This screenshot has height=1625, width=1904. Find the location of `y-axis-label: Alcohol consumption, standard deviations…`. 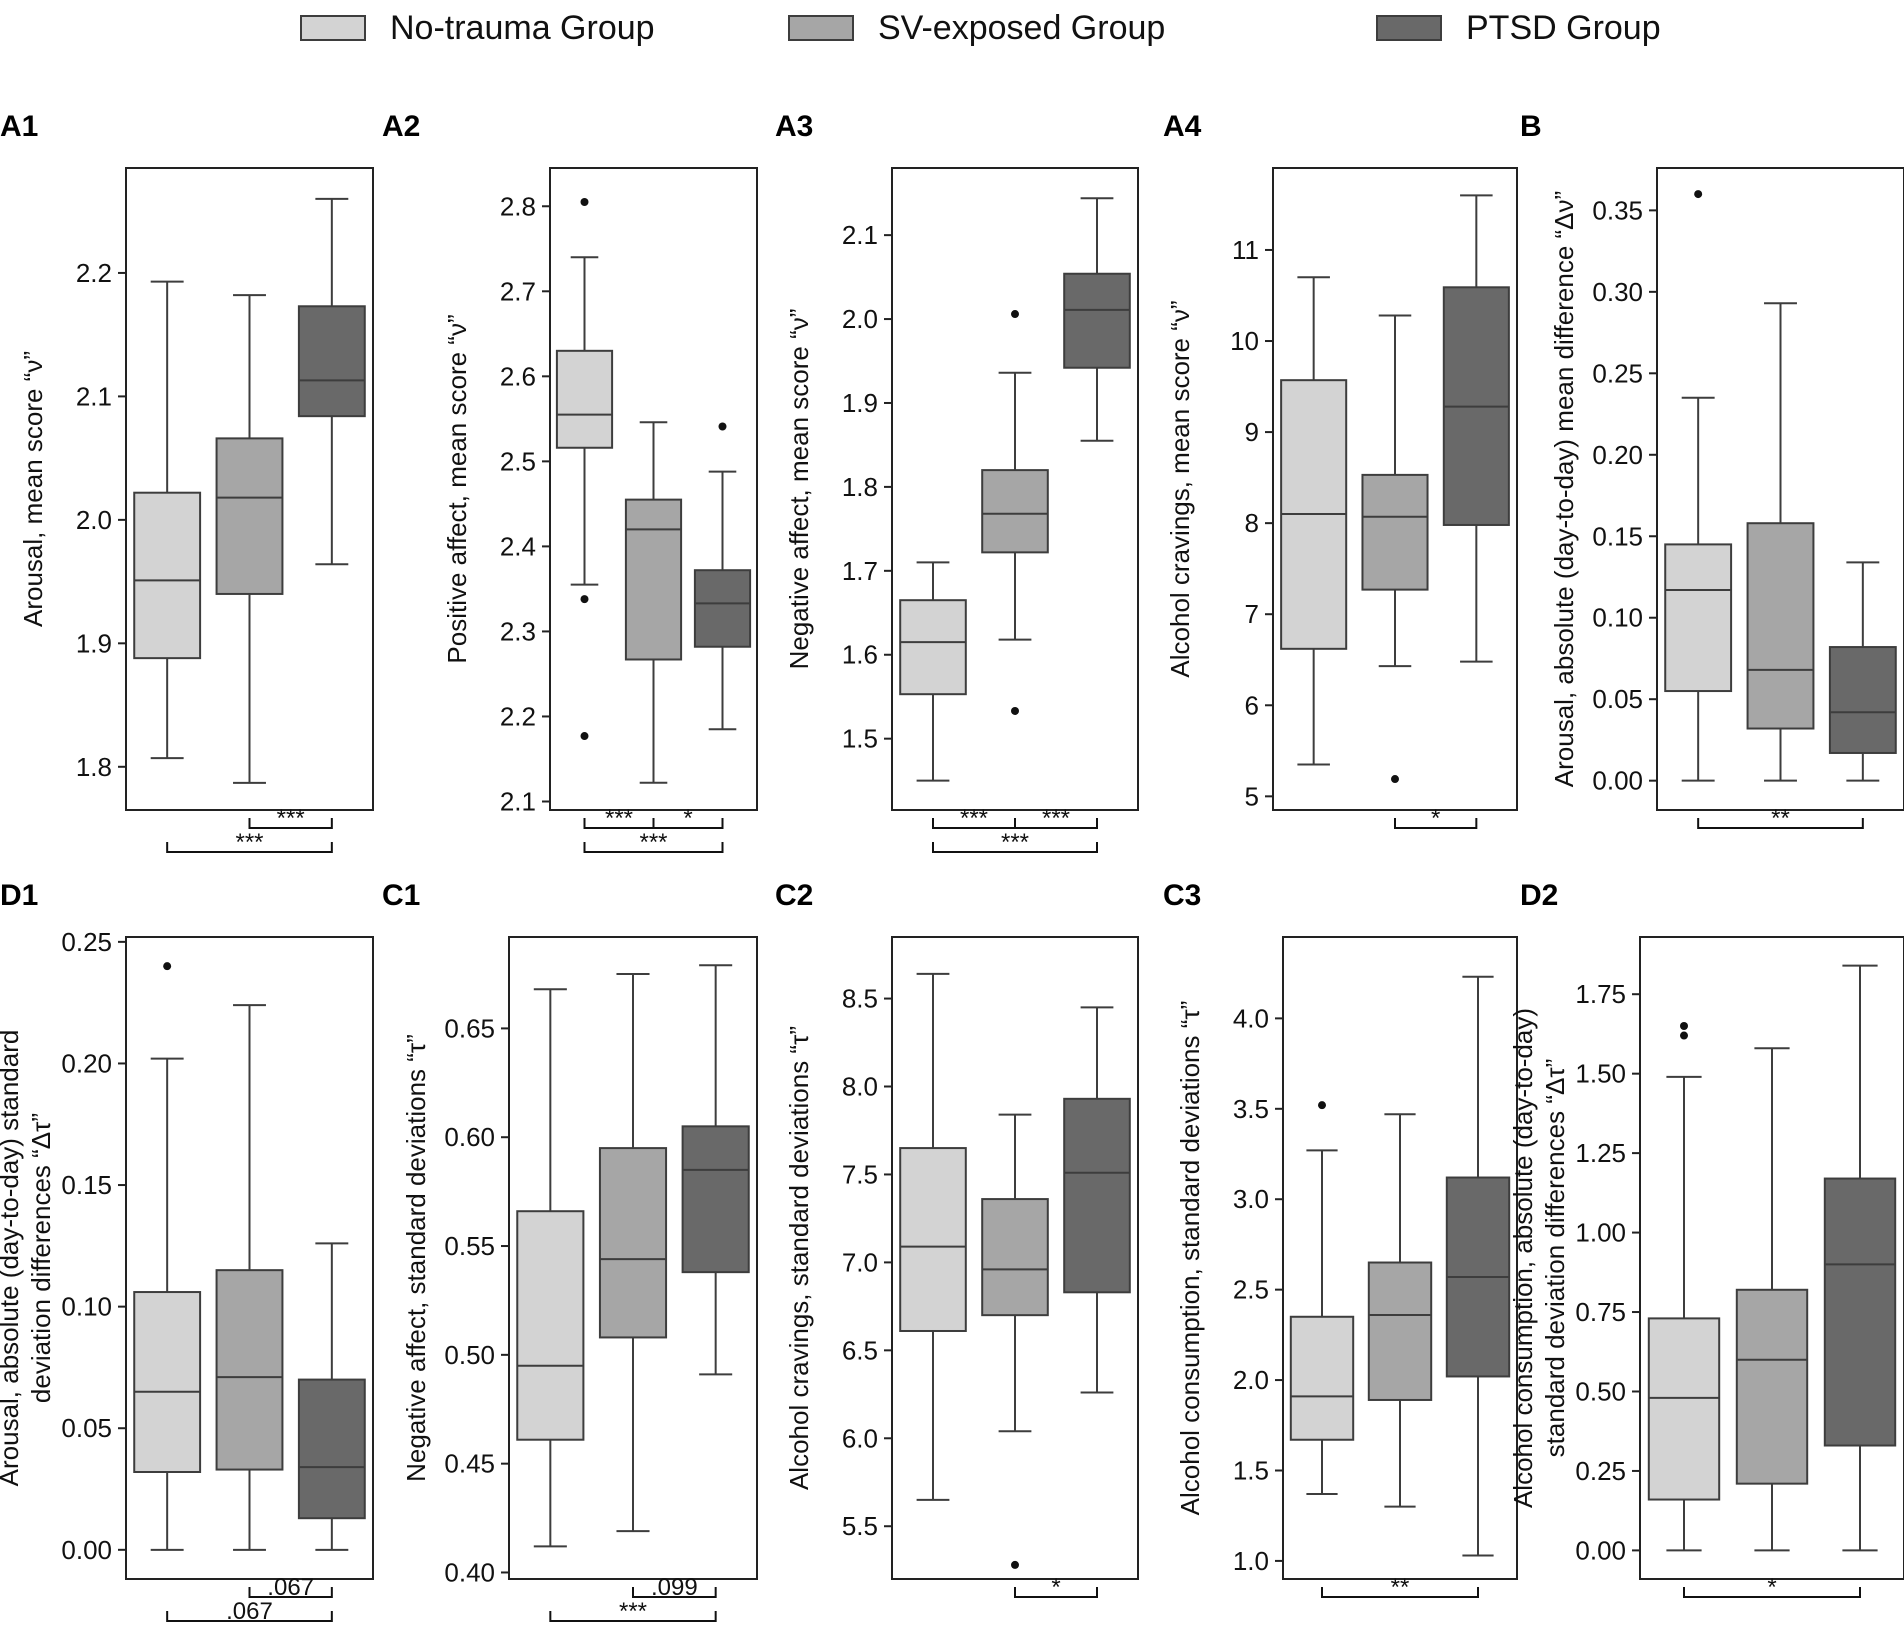

y-axis-label: Alcohol consumption, standard deviations… is located at coordinates (1190, 1258).